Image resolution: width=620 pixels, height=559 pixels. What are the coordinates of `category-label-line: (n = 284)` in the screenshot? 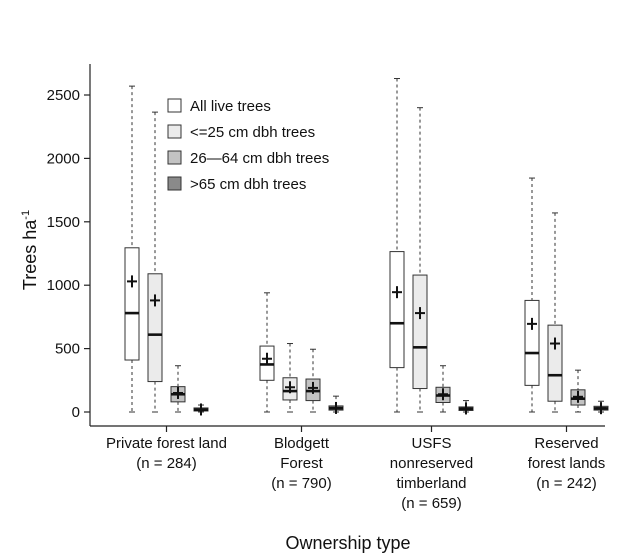 It's located at (166, 463).